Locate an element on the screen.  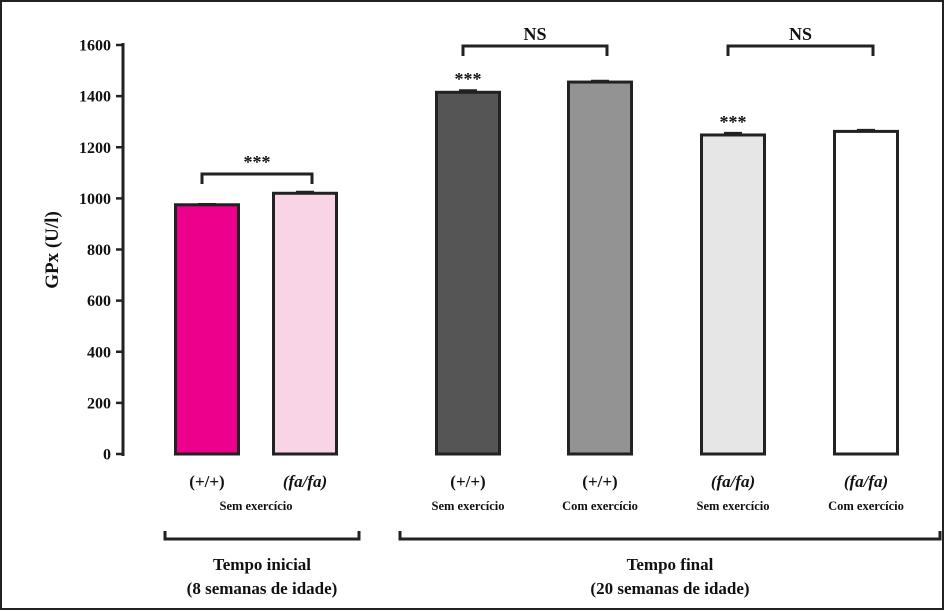
category-condition-label-shared: Sem exercício is located at coordinates (256, 506).